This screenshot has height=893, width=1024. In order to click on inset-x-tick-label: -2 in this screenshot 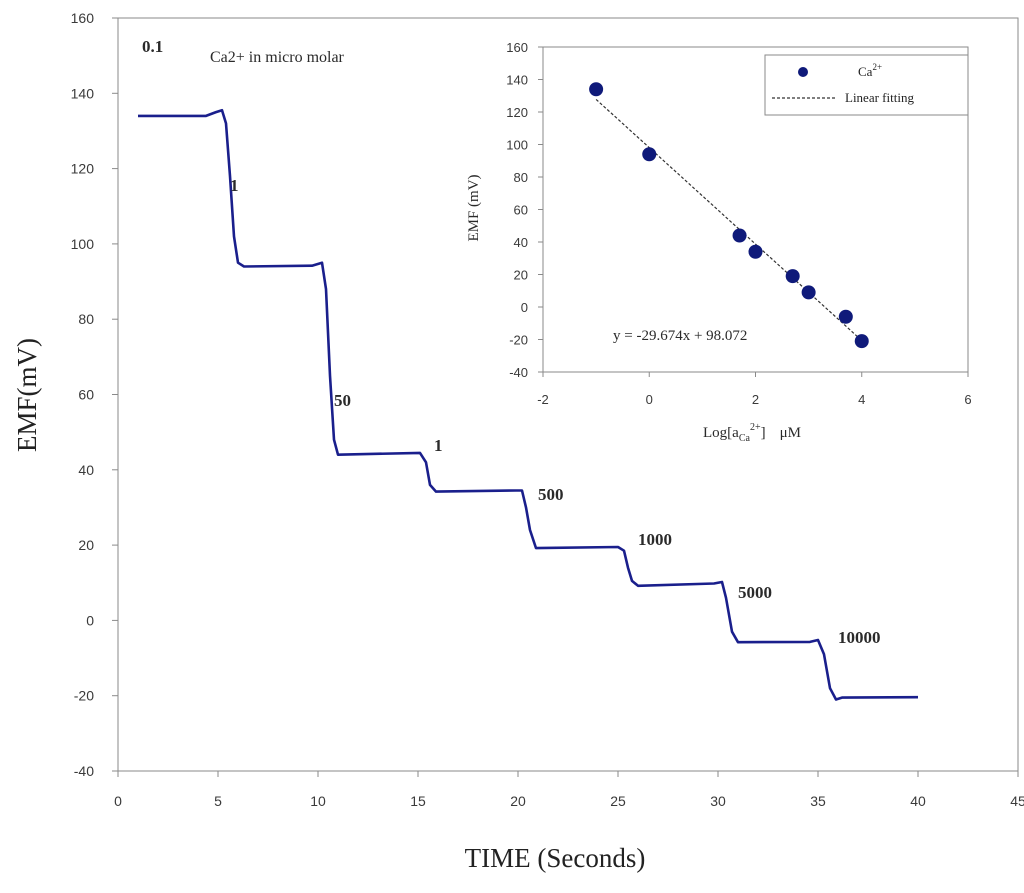, I will do `click(543, 399)`.